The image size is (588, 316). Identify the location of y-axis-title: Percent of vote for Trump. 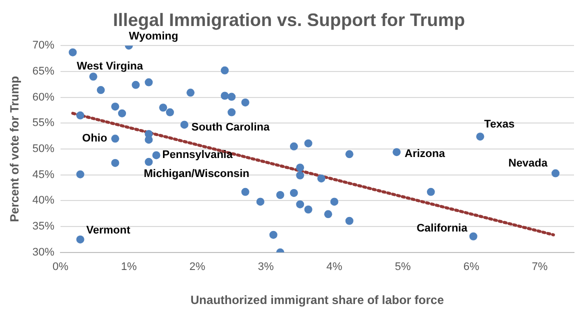
(15, 149).